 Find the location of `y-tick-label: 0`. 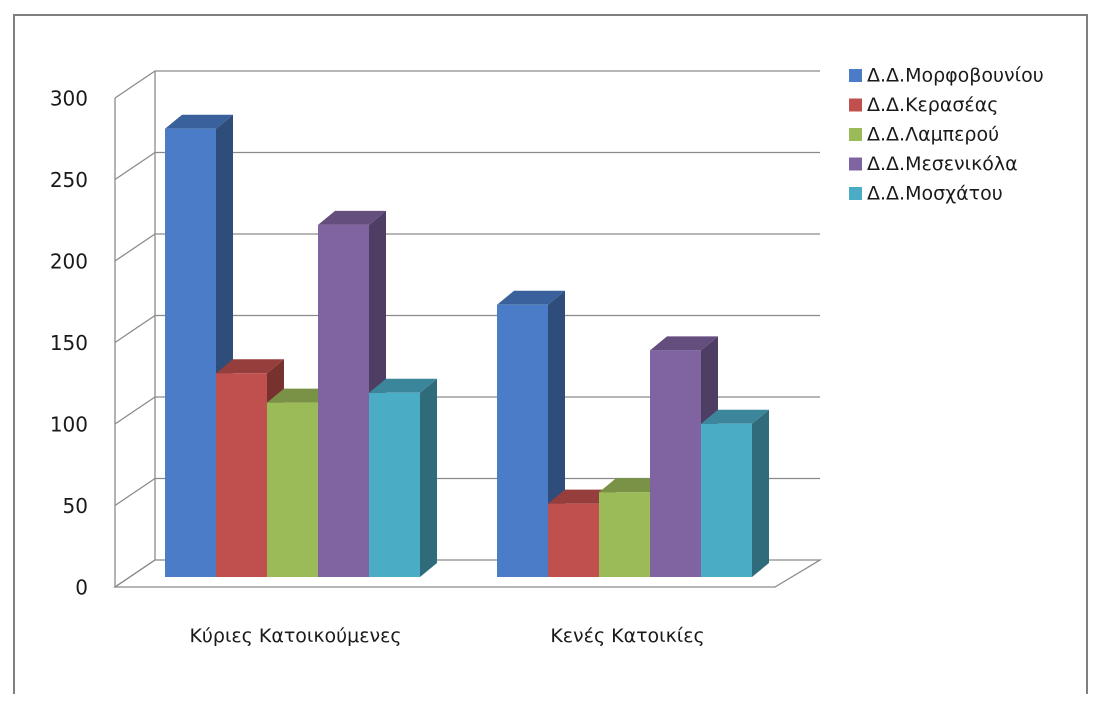

y-tick-label: 0 is located at coordinates (81, 588).